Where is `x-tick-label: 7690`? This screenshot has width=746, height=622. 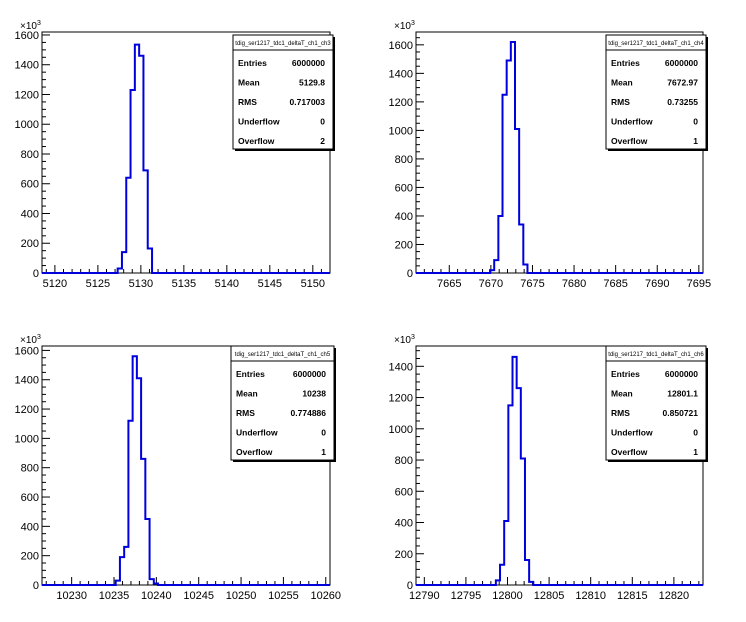
x-tick-label: 7690 is located at coordinates (657, 284).